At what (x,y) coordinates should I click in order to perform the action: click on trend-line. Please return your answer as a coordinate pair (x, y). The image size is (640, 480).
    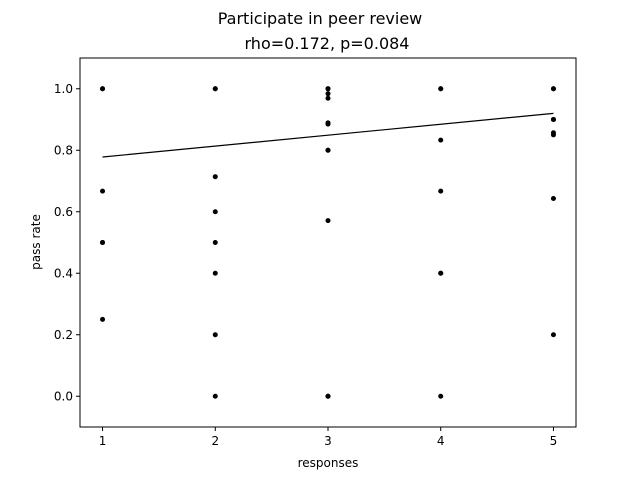
    Looking at the image, I should click on (328, 135).